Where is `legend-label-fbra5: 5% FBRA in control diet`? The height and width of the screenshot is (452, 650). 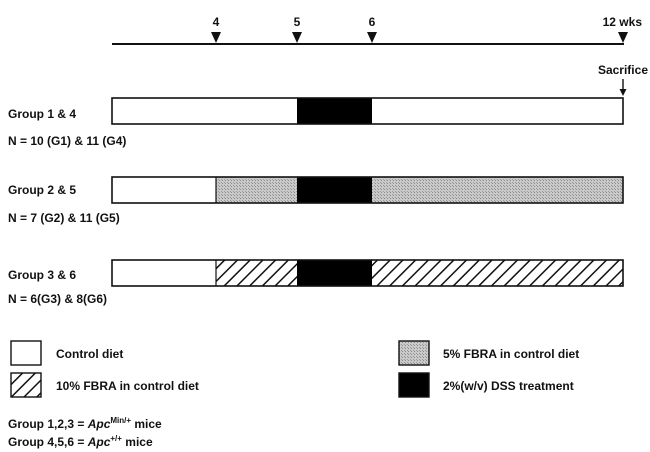 legend-label-fbra5: 5% FBRA in control diet is located at coordinates (511, 354).